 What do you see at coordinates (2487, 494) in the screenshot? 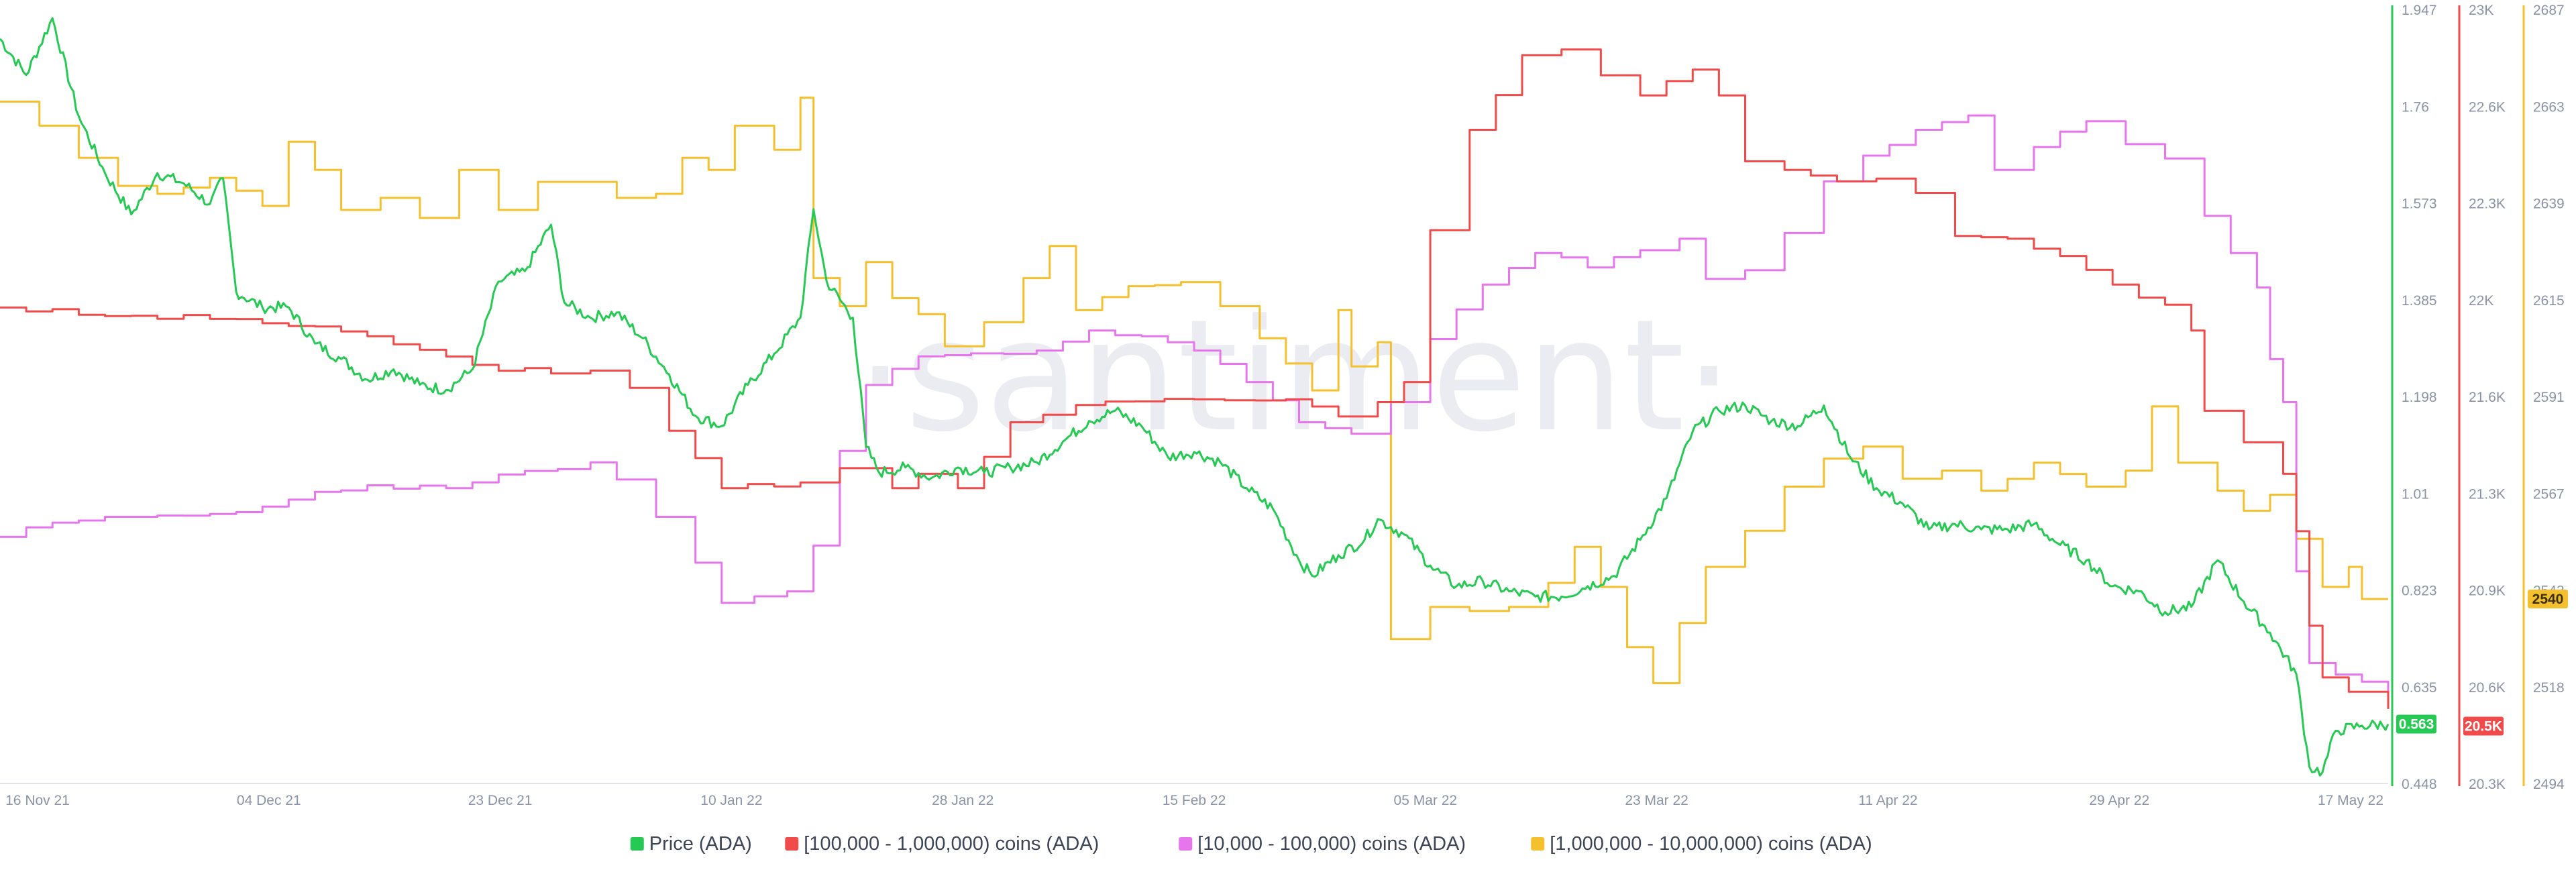
I see `y-tick-label-whales100k-5: 21.3K` at bounding box center [2487, 494].